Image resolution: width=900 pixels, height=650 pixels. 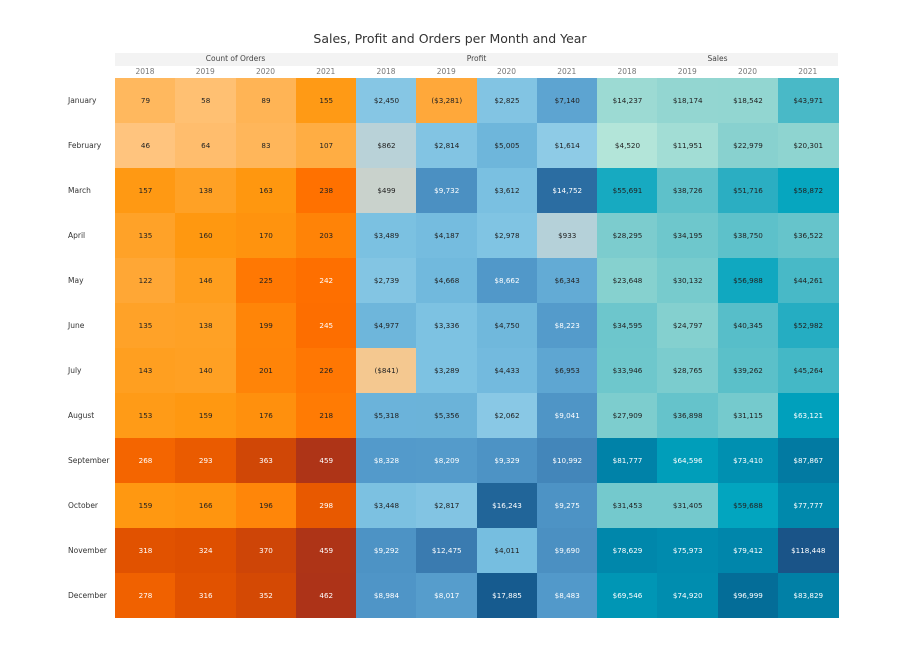 What do you see at coordinates (386, 550) in the screenshot?
I see `heatmap-cell: $9,292` at bounding box center [386, 550].